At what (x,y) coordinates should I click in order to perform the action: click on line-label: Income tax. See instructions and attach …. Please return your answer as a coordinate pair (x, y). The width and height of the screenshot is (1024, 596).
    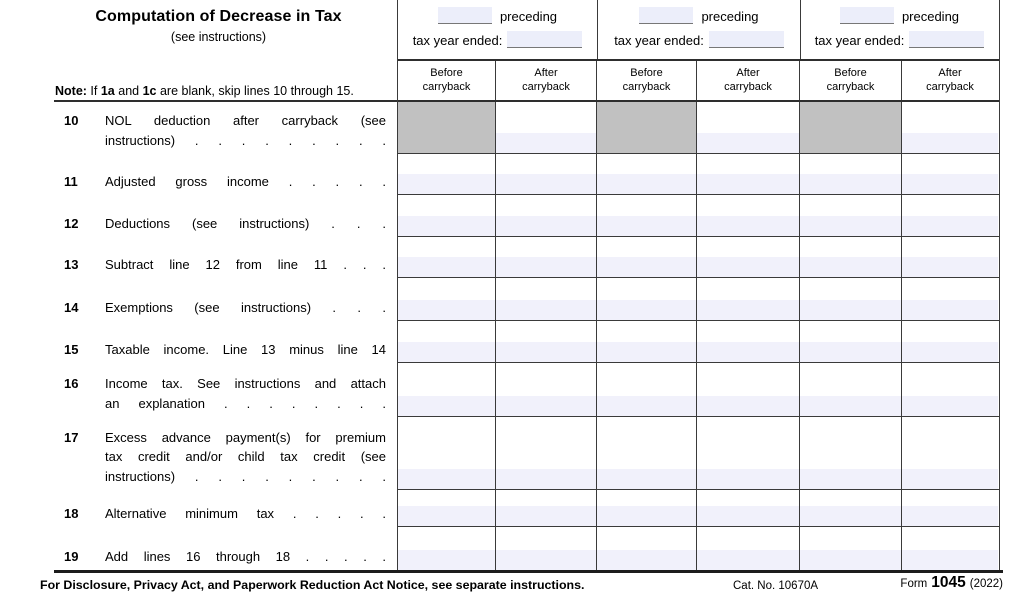
    Looking at the image, I should click on (245, 393).